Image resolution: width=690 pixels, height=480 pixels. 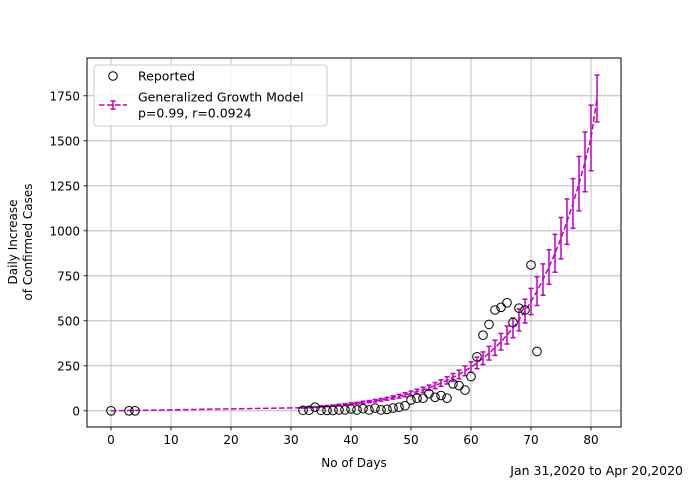 I want to click on x-tick-label: 50, so click(x=410, y=440).